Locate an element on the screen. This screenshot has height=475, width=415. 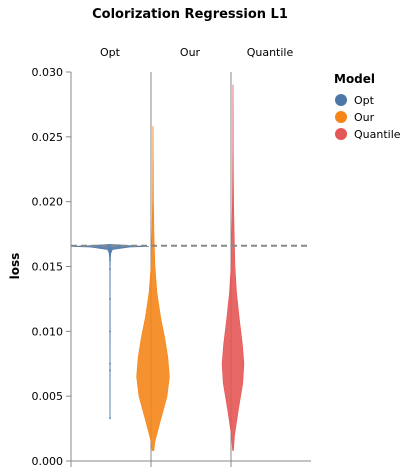
legend-label-our: Our is located at coordinates (364, 117).